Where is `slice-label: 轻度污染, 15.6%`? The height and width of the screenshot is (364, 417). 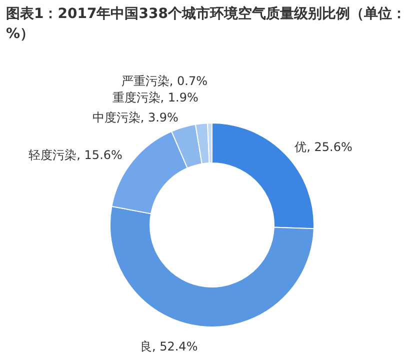 slice-label: 轻度污染, 15.6% is located at coordinates (75, 155).